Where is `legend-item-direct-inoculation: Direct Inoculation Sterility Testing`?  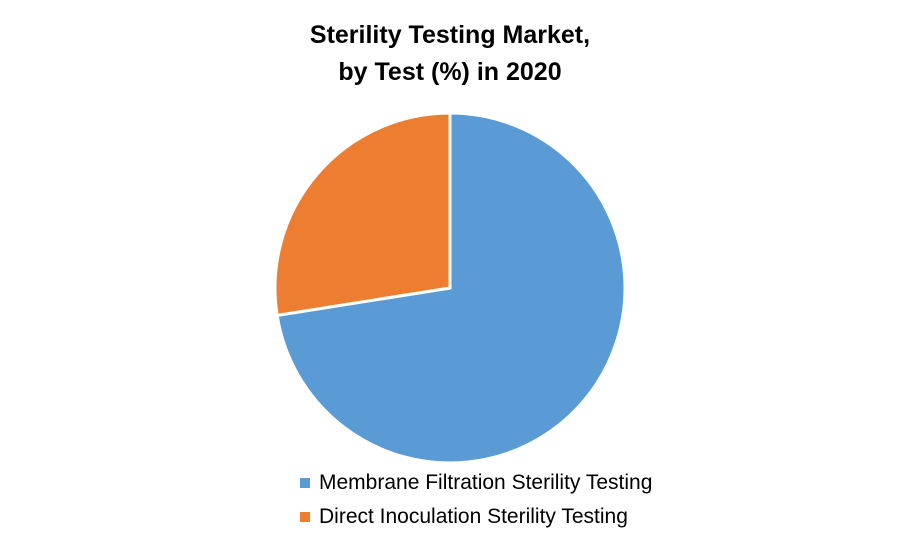
legend-item-direct-inoculation: Direct Inoculation Sterility Testing is located at coordinates (476, 517).